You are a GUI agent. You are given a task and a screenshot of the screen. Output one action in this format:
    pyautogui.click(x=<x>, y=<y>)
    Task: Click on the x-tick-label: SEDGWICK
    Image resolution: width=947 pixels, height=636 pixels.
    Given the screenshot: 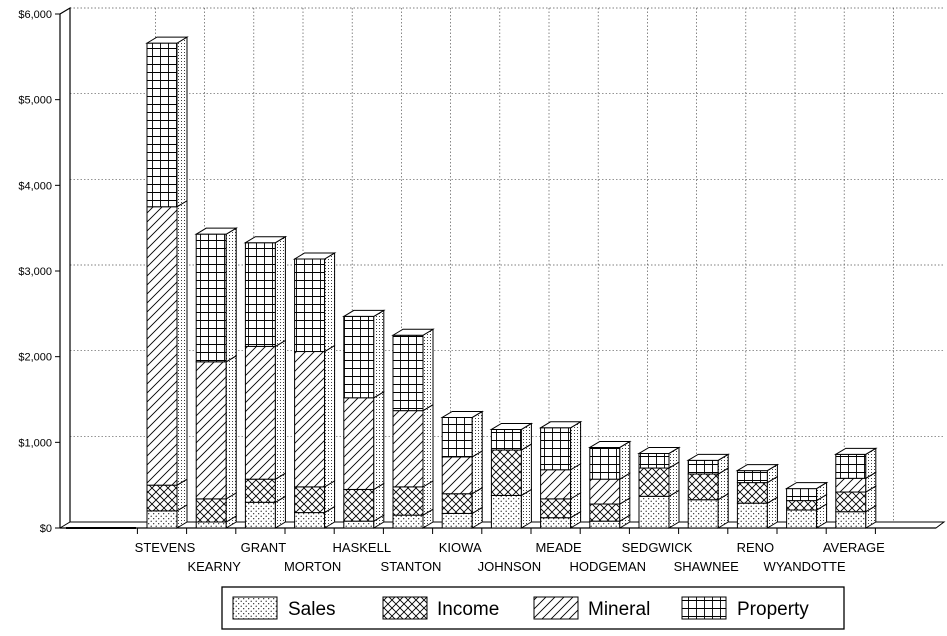 What is the action you would take?
    pyautogui.click(x=657, y=547)
    